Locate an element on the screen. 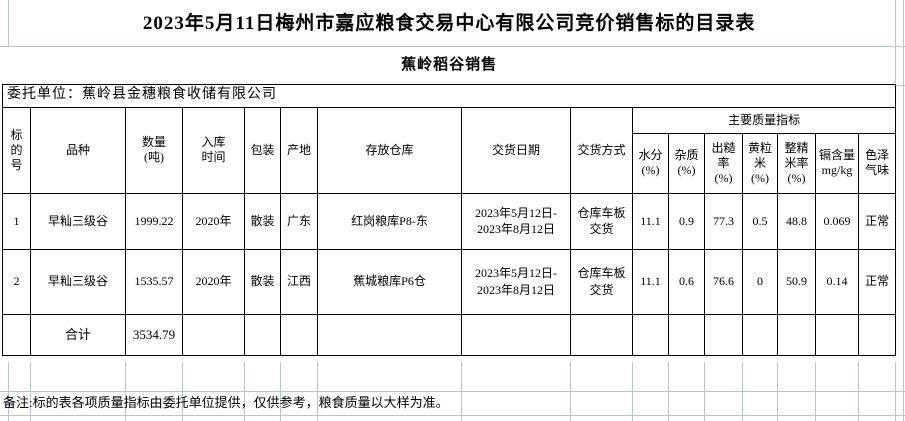  cell-head-rice-rate: 50.9 is located at coordinates (796, 281).